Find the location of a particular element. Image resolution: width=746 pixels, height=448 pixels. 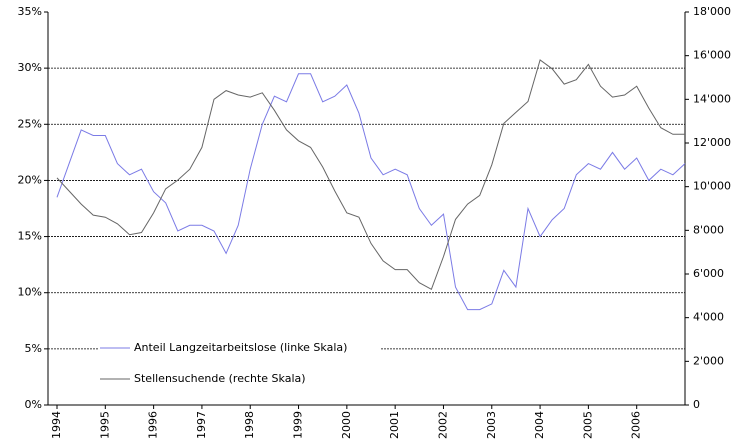

y2-tick-label: 6'000 is located at coordinates (708, 273).